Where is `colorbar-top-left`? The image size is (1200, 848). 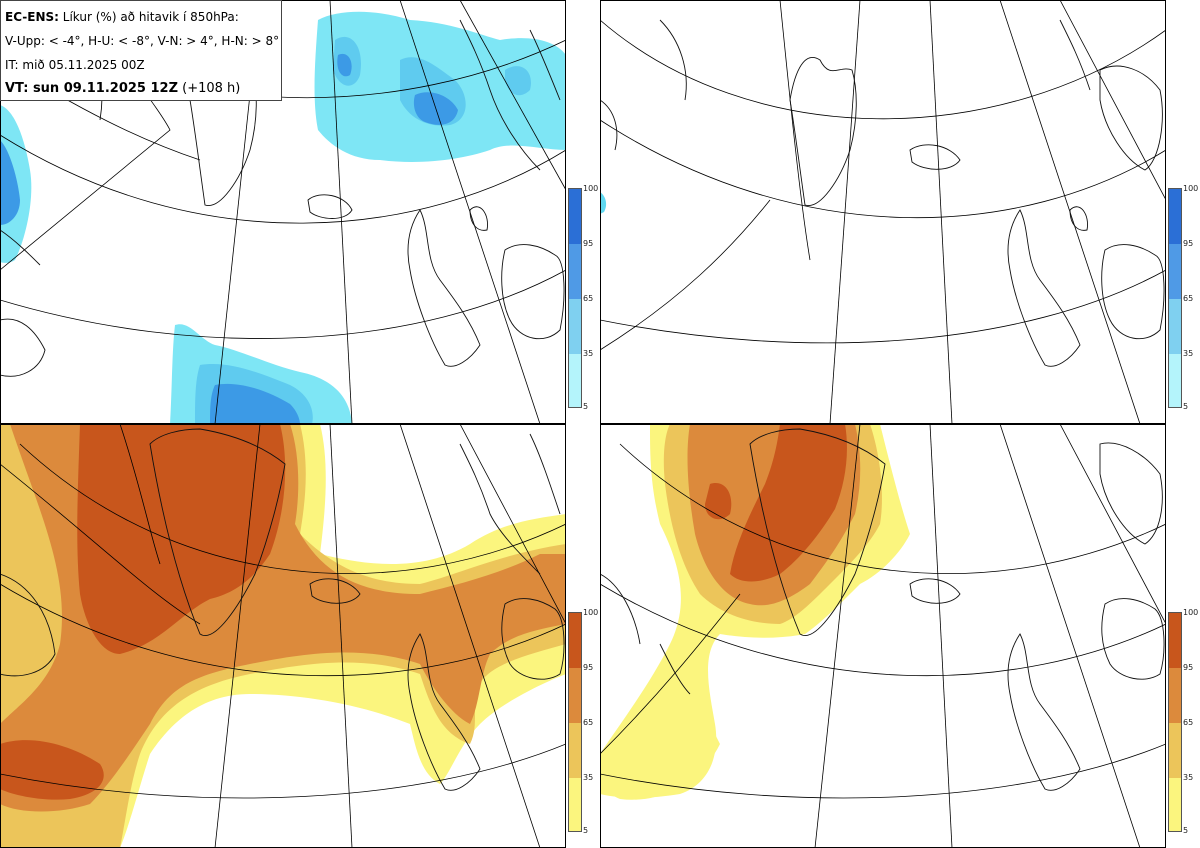 colorbar-top-left is located at coordinates (575, 298).